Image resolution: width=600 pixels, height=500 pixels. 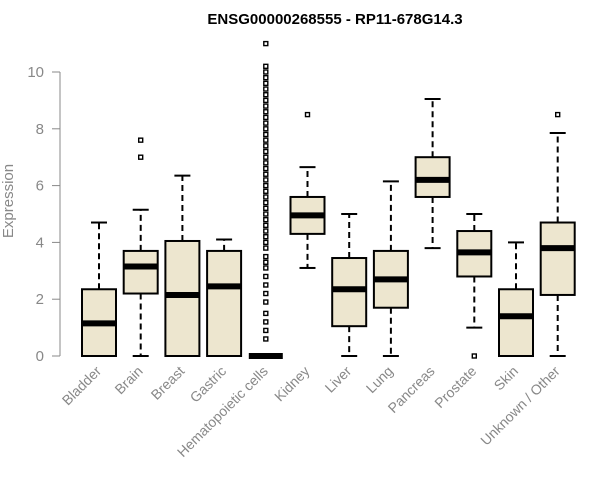 What do you see at coordinates (506, 378) in the screenshot?
I see `x-tick-label: Skin` at bounding box center [506, 378].